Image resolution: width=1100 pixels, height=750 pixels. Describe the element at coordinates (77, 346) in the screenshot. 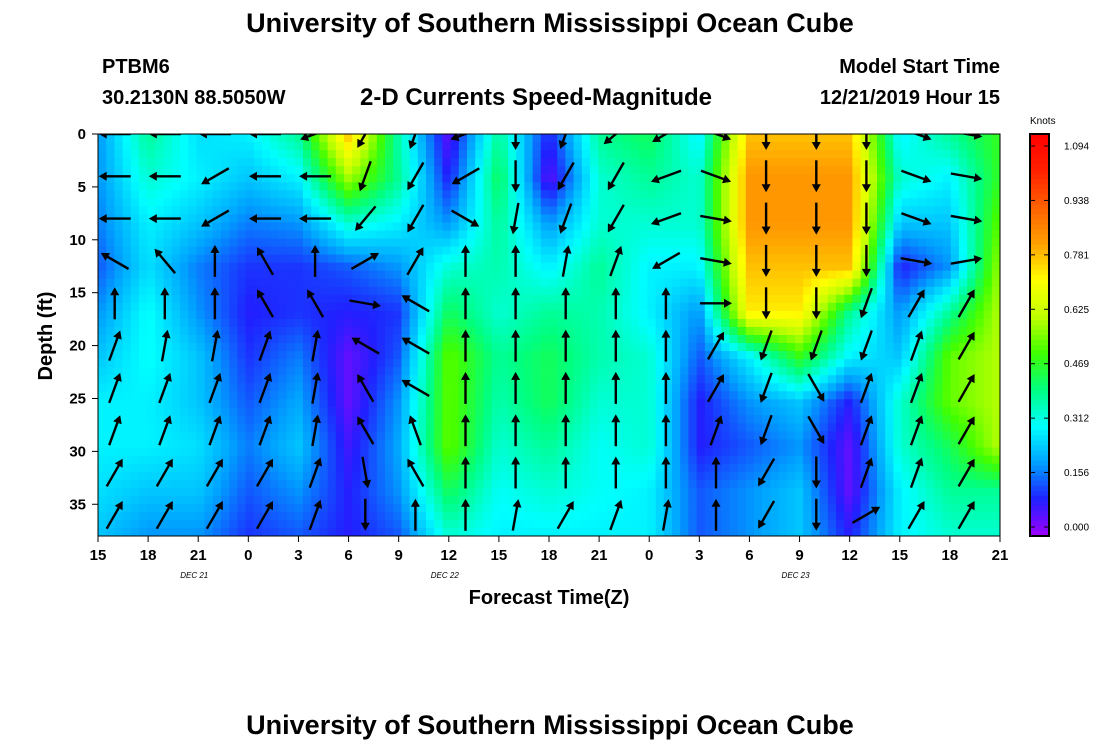

I see `y-tick-label: 20` at that location.